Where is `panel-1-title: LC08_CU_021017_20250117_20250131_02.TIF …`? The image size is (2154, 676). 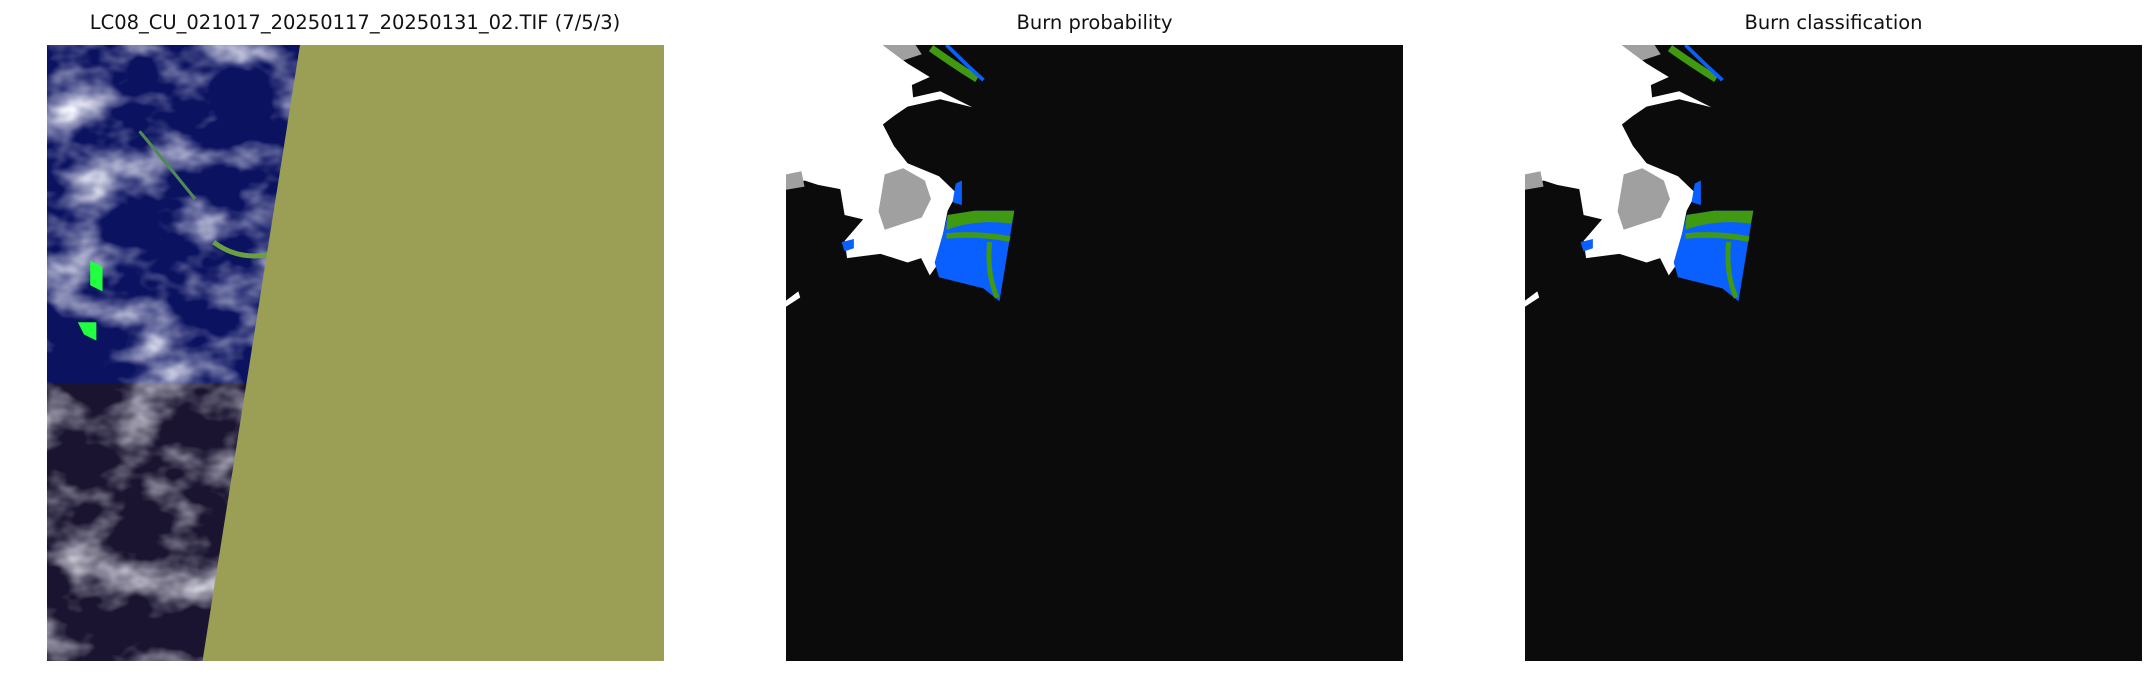 panel-1-title: LC08_CU_021017_20250117_20250131_02.TIF … is located at coordinates (355, 22).